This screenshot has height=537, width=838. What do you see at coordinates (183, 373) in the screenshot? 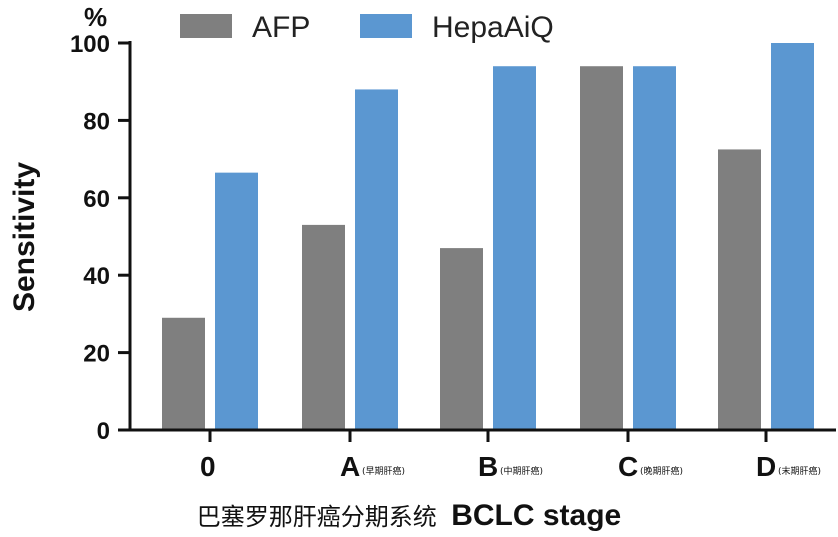
I see `bar-afp-stage0` at bounding box center [183, 373].